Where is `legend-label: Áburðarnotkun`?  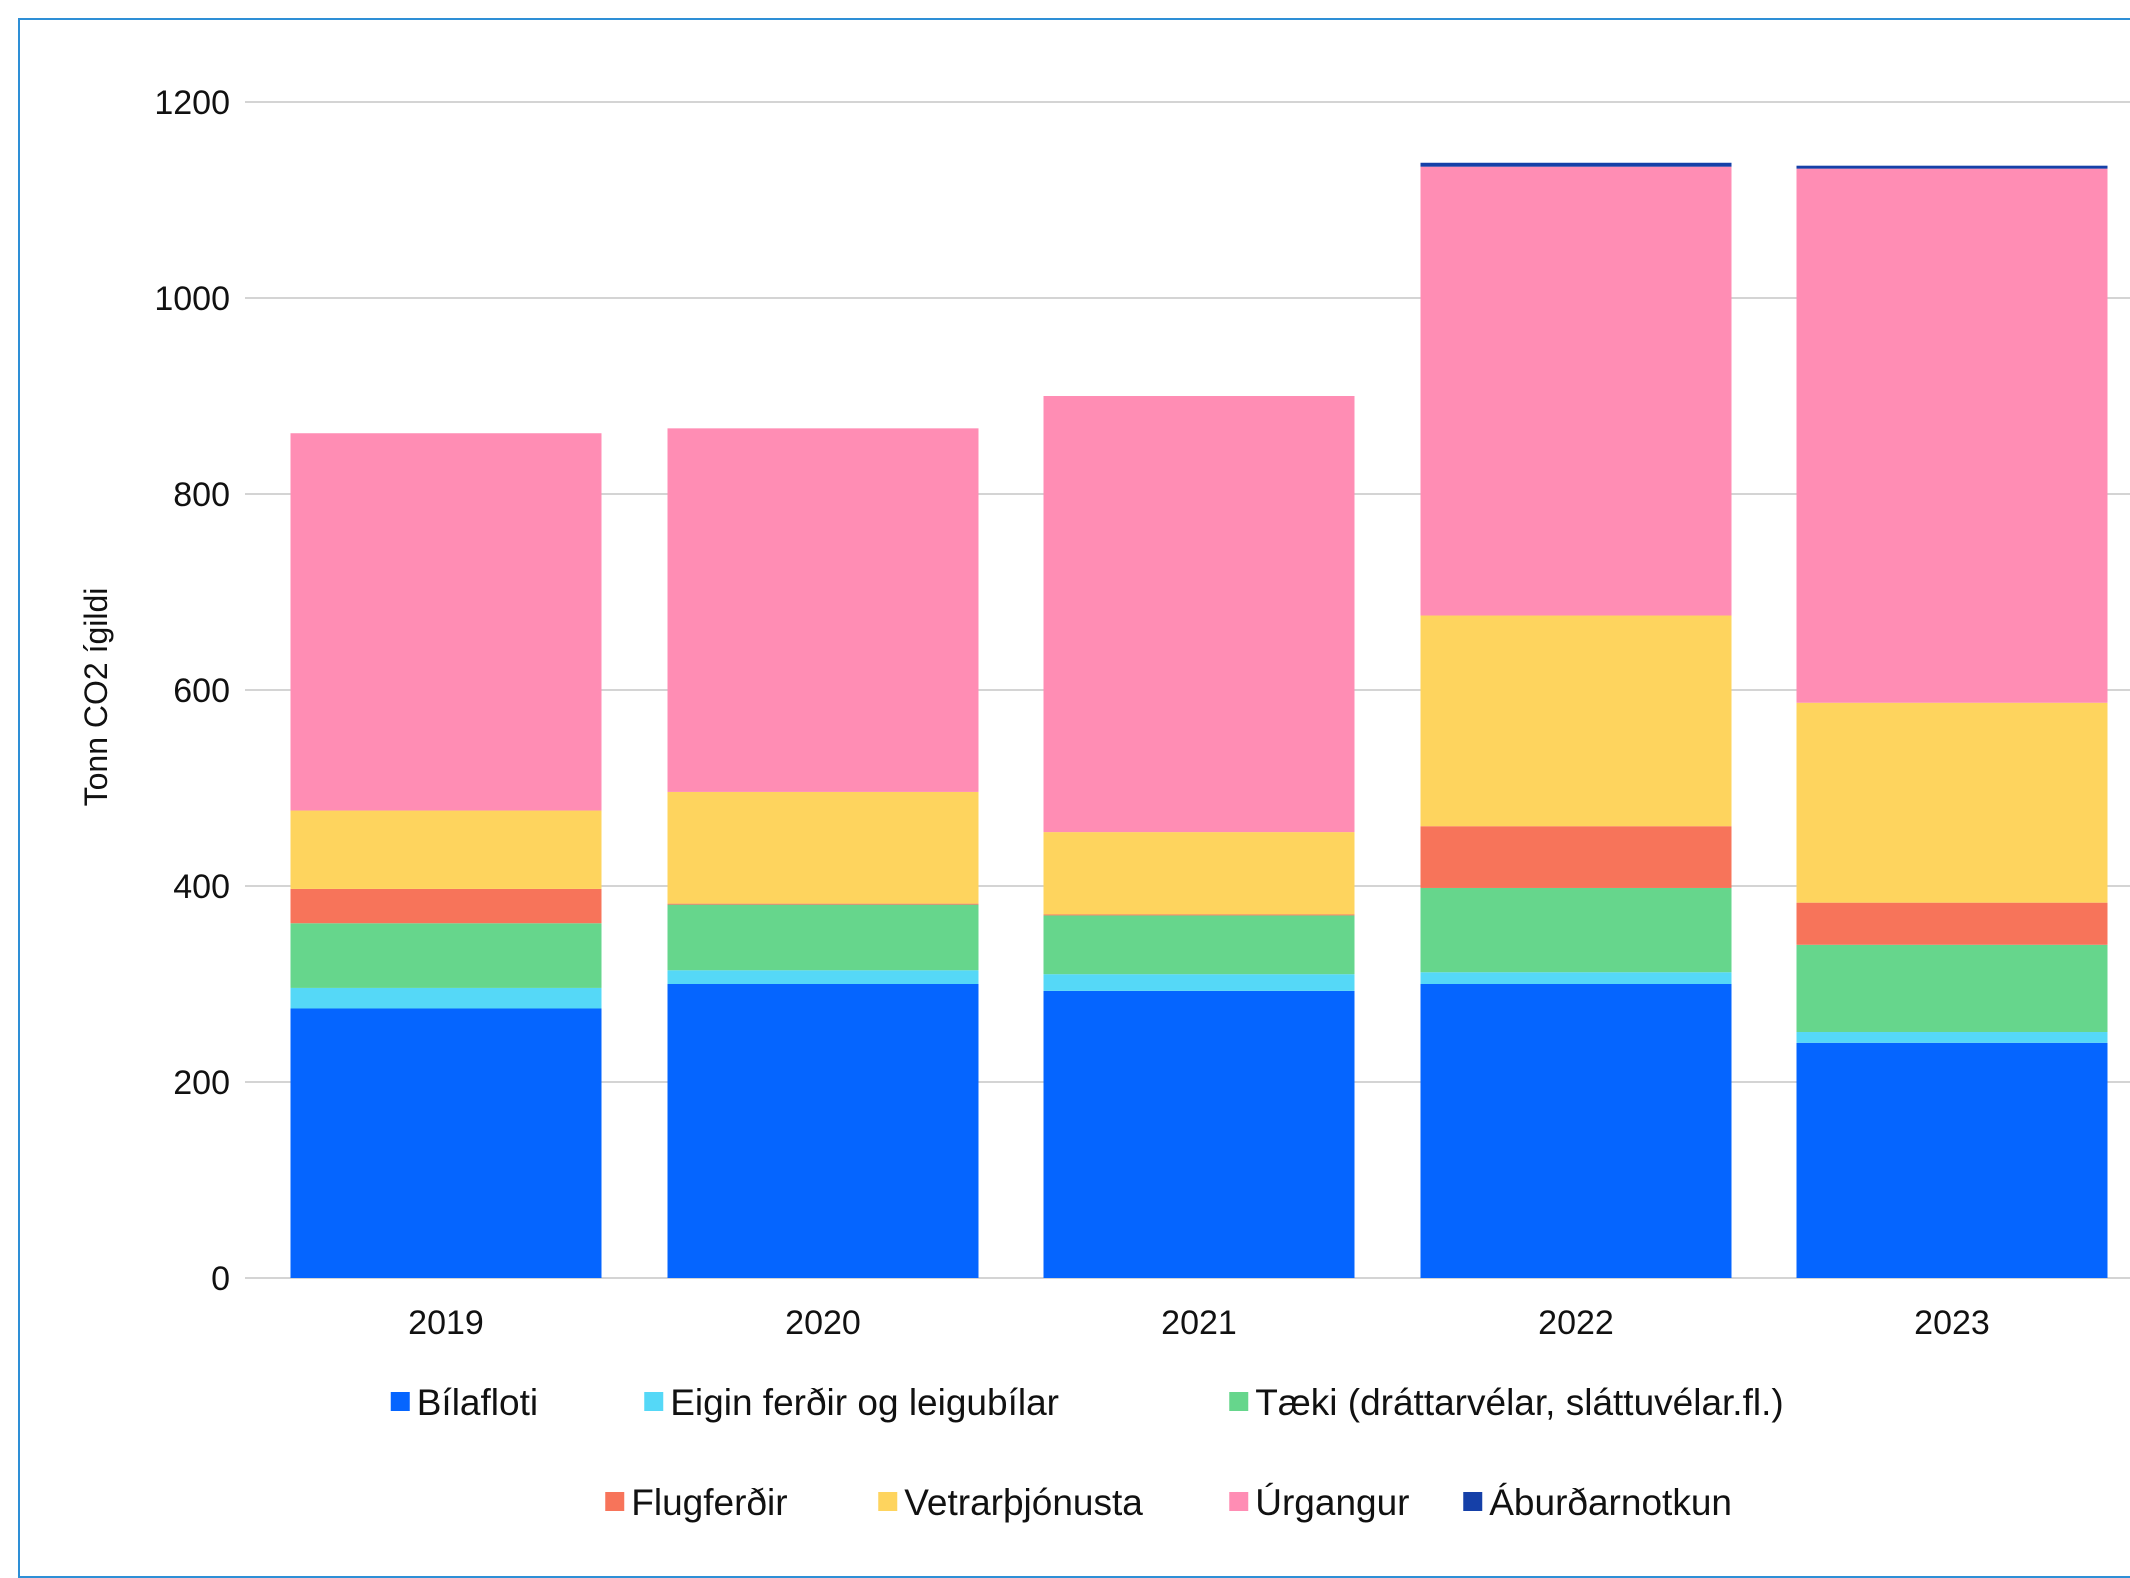
legend-label: Áburðarnotkun is located at coordinates (1610, 1502).